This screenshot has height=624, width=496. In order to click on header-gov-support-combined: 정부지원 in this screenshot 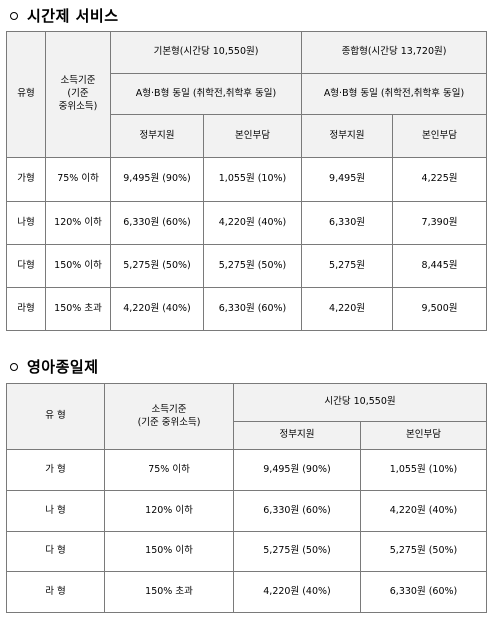, I will do `click(347, 136)`.